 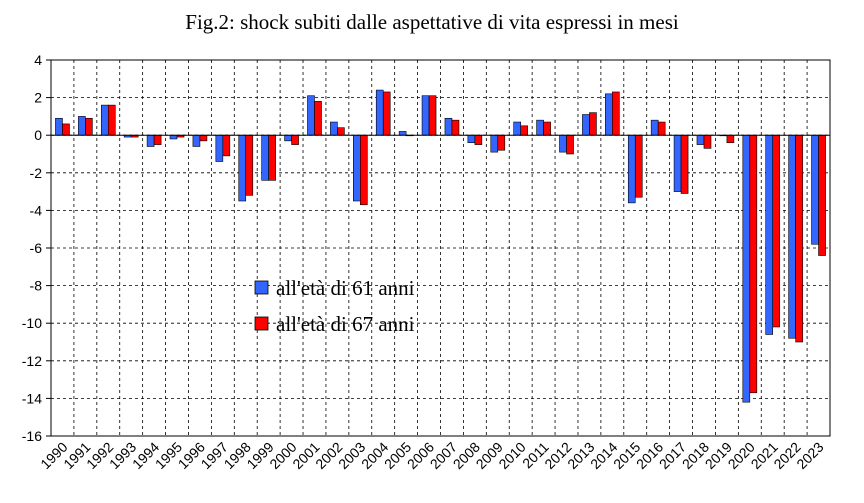 What do you see at coordinates (36, 286) in the screenshot?
I see `y-tick-label: -8` at bounding box center [36, 286].